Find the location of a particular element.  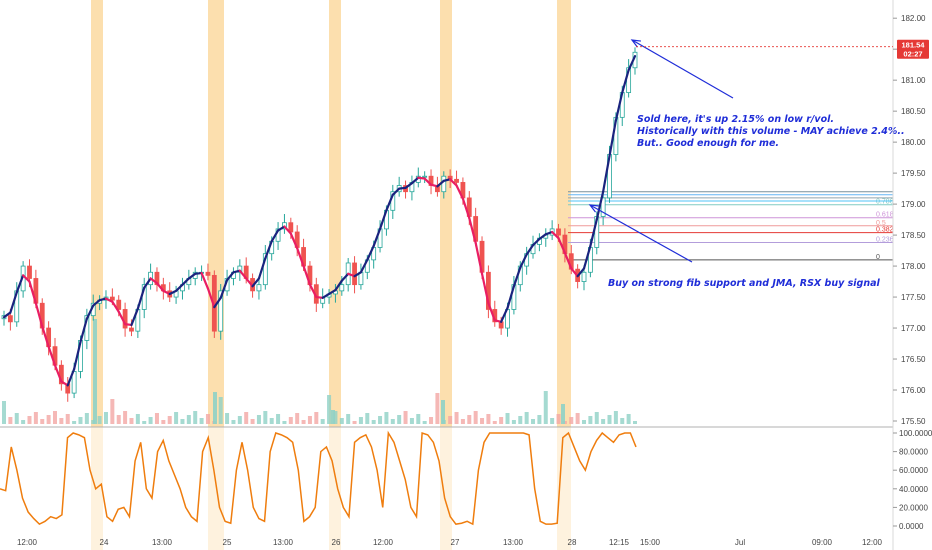

y-tick-label: 179.00 is located at coordinates (913, 204).